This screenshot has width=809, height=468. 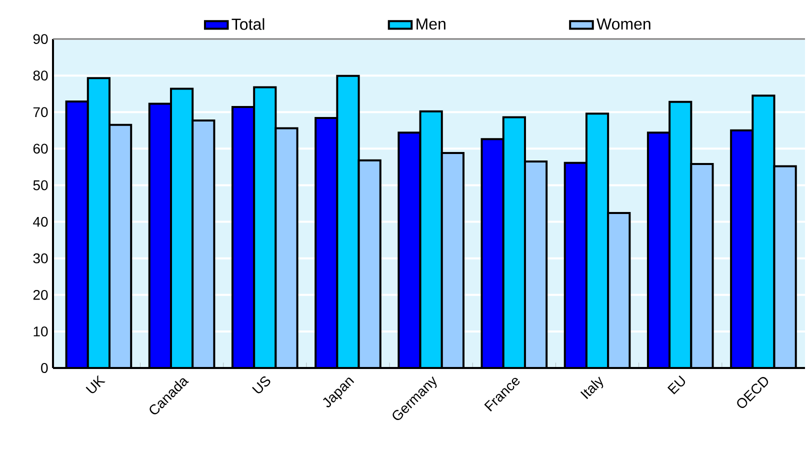 I want to click on y-tick-label: 40, so click(x=40, y=221).